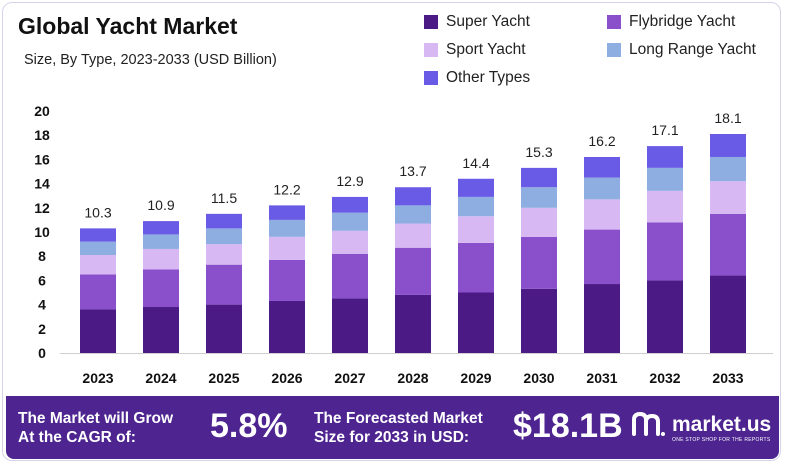 The height and width of the screenshot is (465, 785). I want to click on cagr-value: 5.8%, so click(249, 426).